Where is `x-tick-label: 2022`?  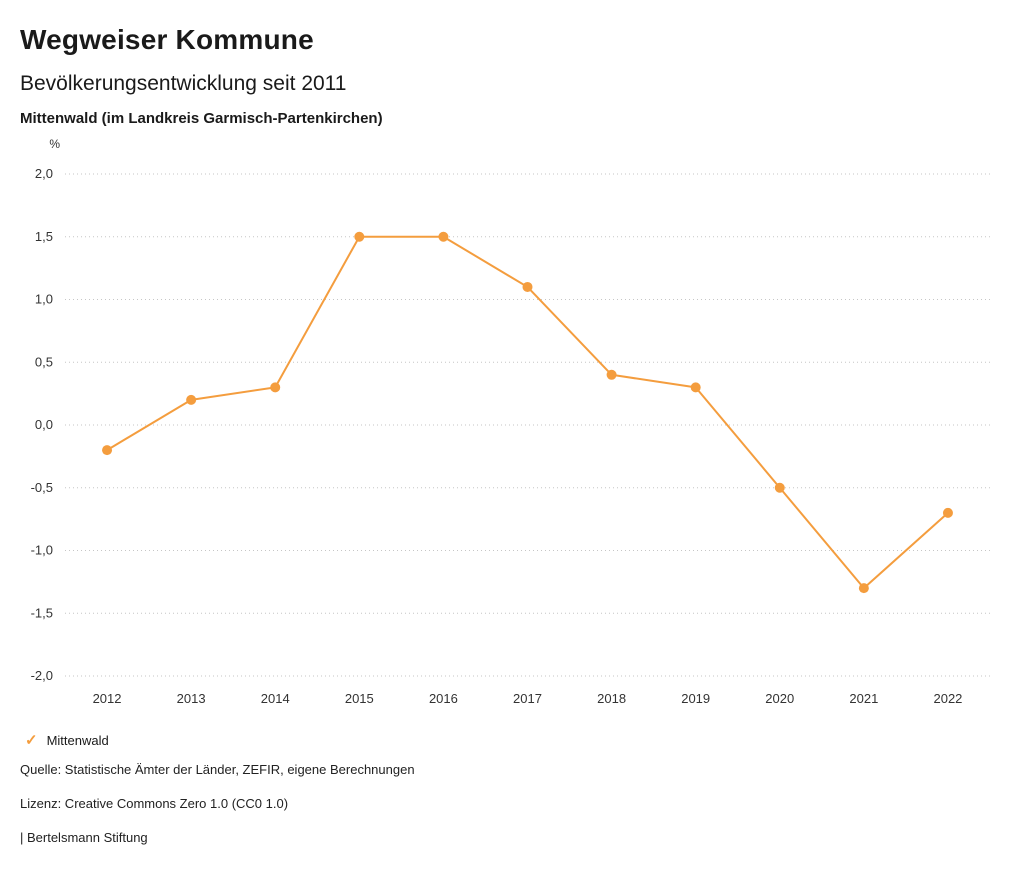
x-tick-label: 2022 is located at coordinates (947, 698).